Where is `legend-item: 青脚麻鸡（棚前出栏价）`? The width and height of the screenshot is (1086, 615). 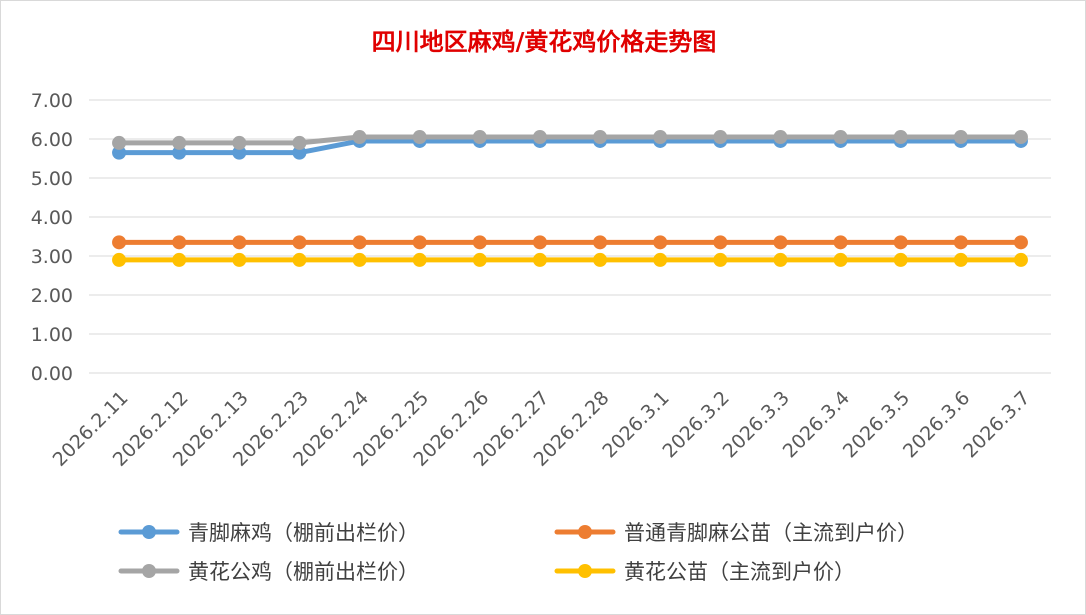
legend-item: 青脚麻鸡（棚前出栏价） is located at coordinates (268, 533).